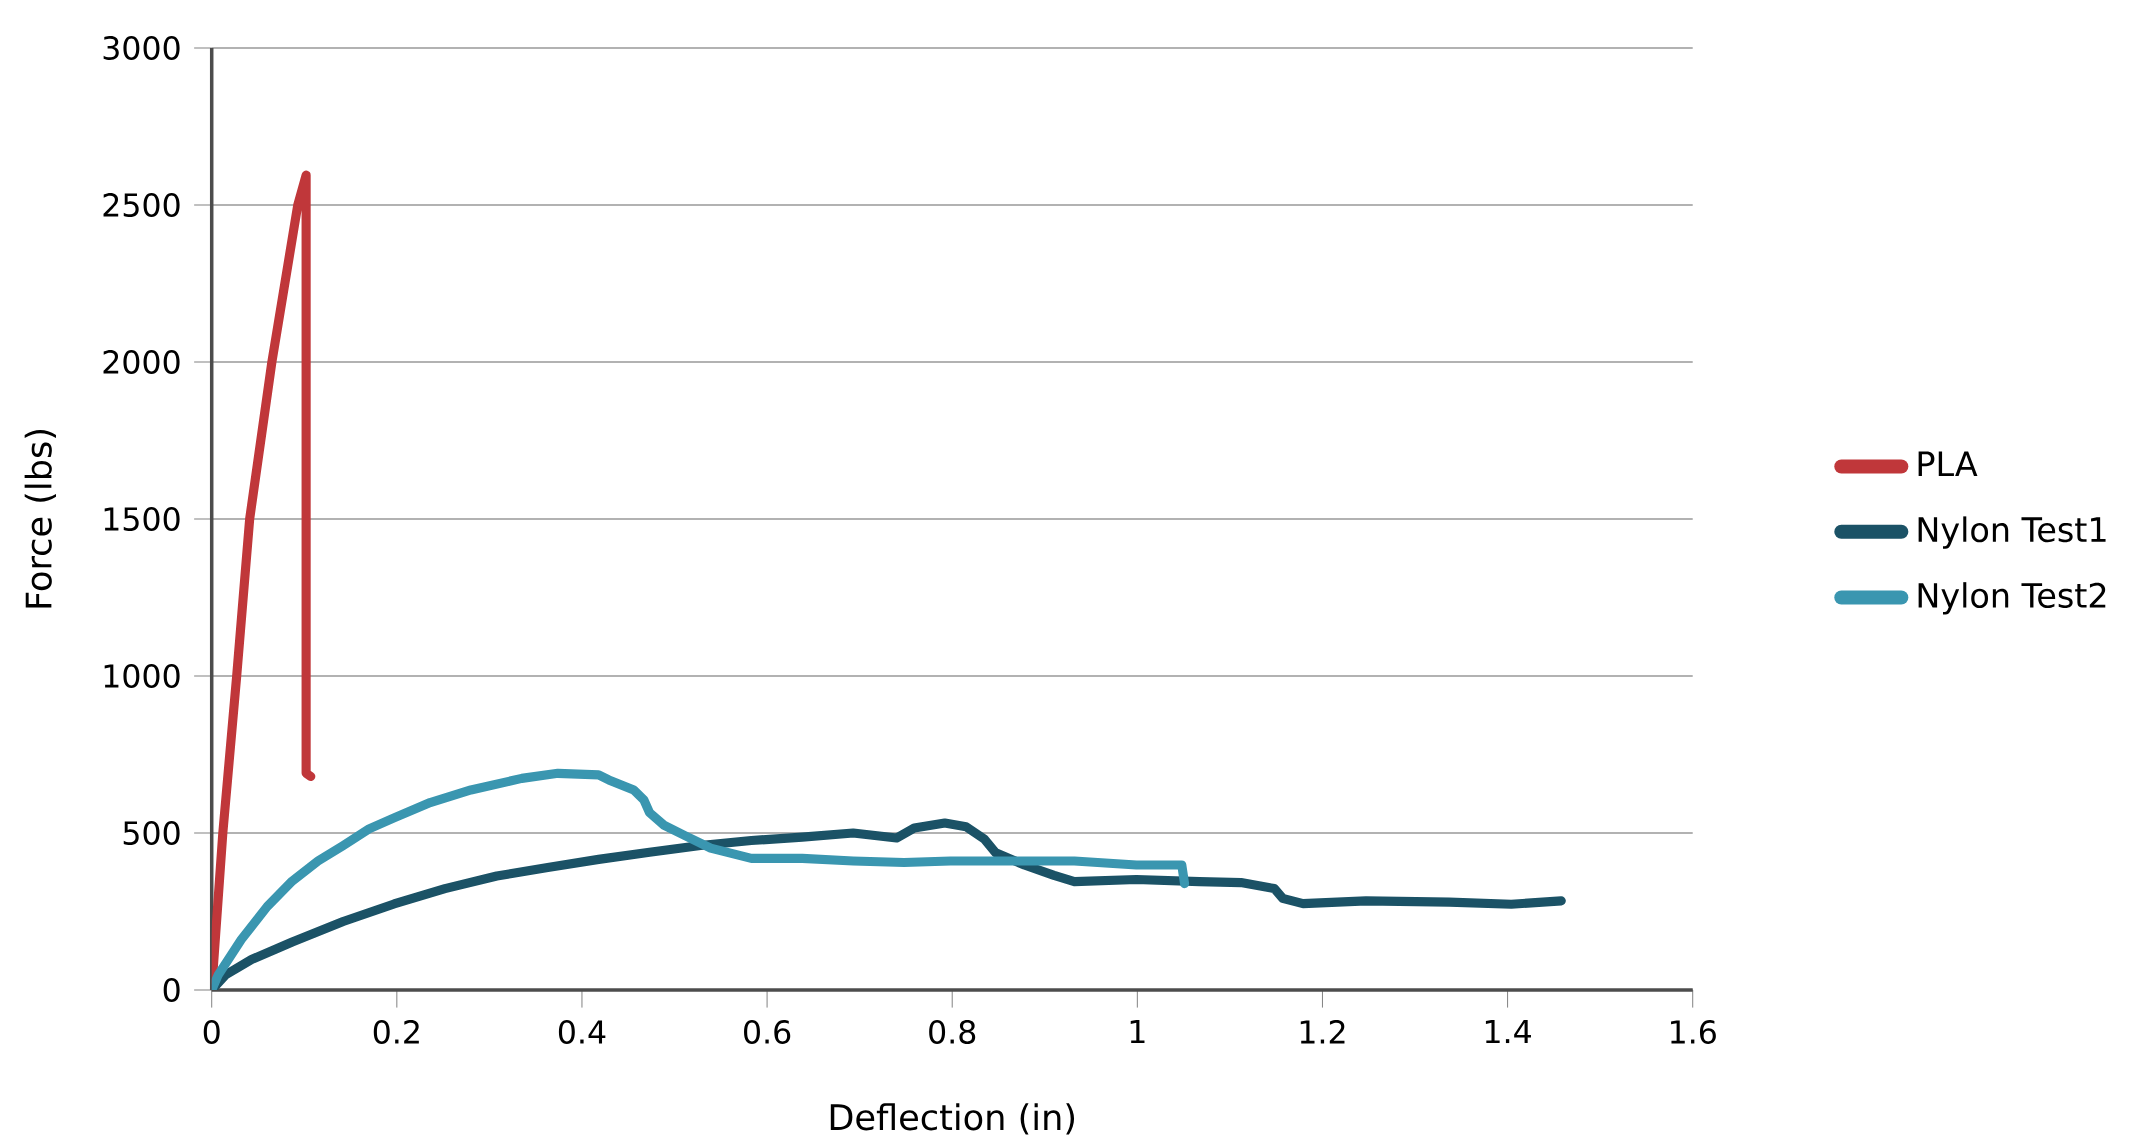  What do you see at coordinates (582, 1031) in the screenshot?
I see `x-tick-label: 0.4` at bounding box center [582, 1031].